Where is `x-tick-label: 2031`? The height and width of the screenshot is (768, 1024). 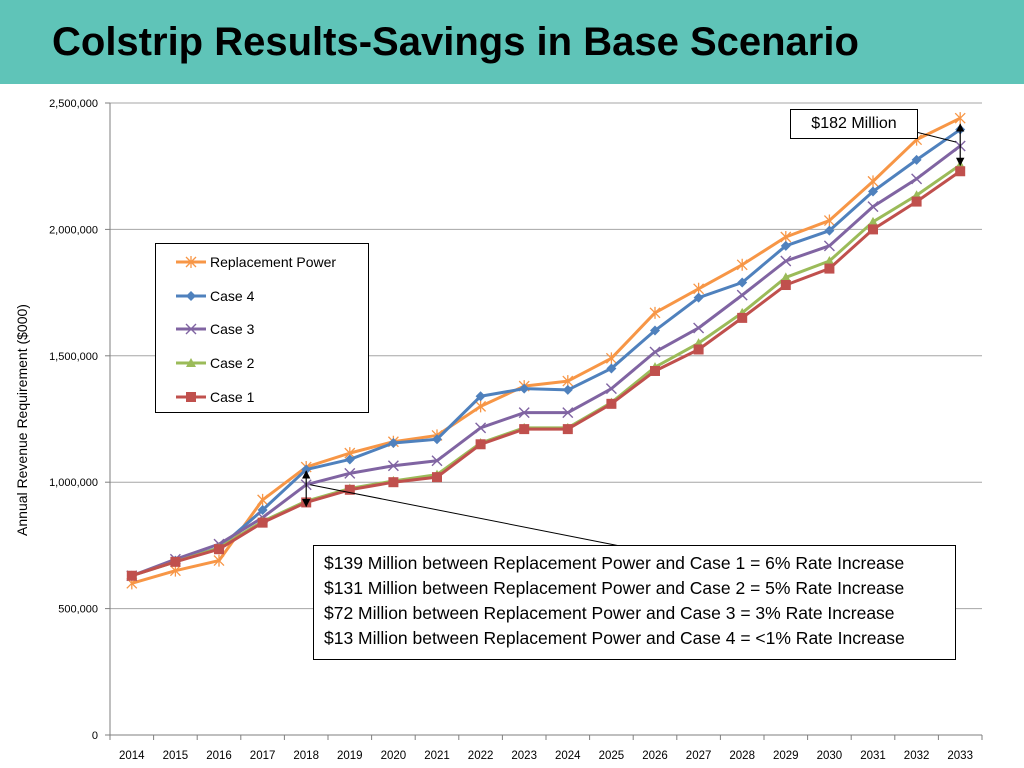 x-tick-label: 2031 is located at coordinates (873, 756).